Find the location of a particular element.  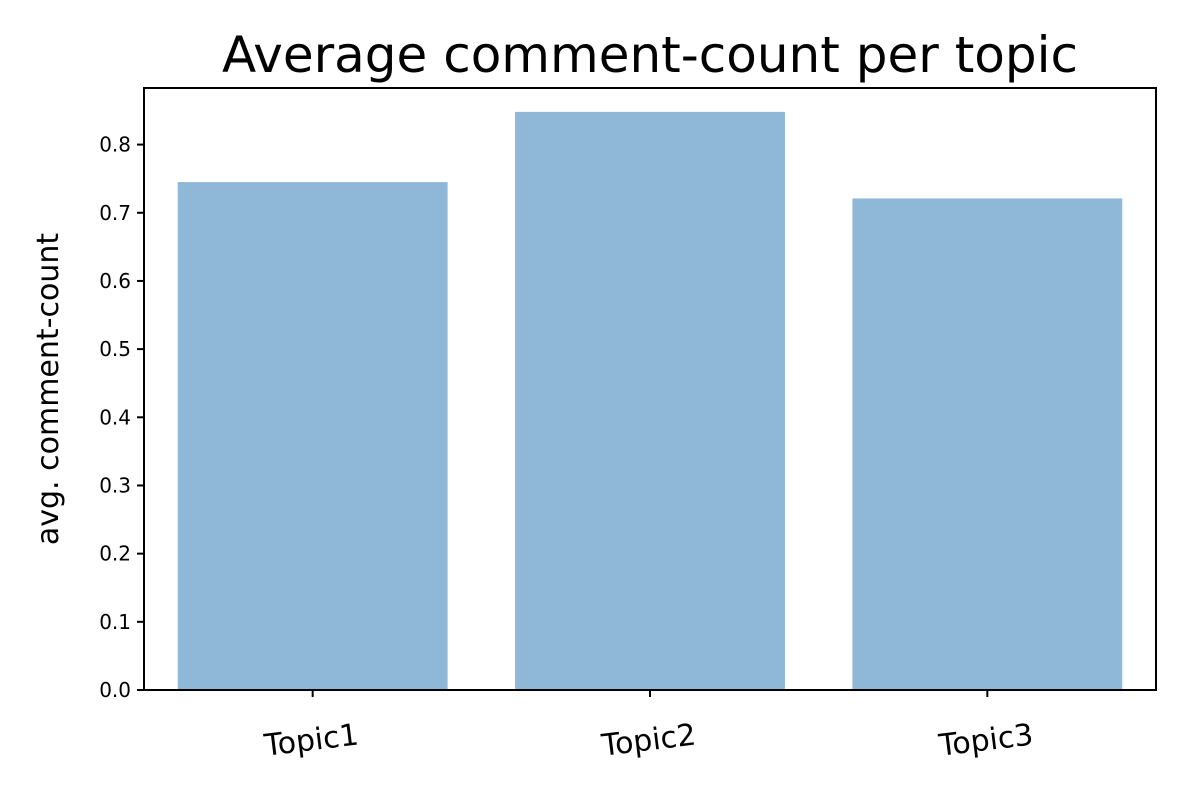

x-tick-label-topic2: Topic2 is located at coordinates (648, 740).